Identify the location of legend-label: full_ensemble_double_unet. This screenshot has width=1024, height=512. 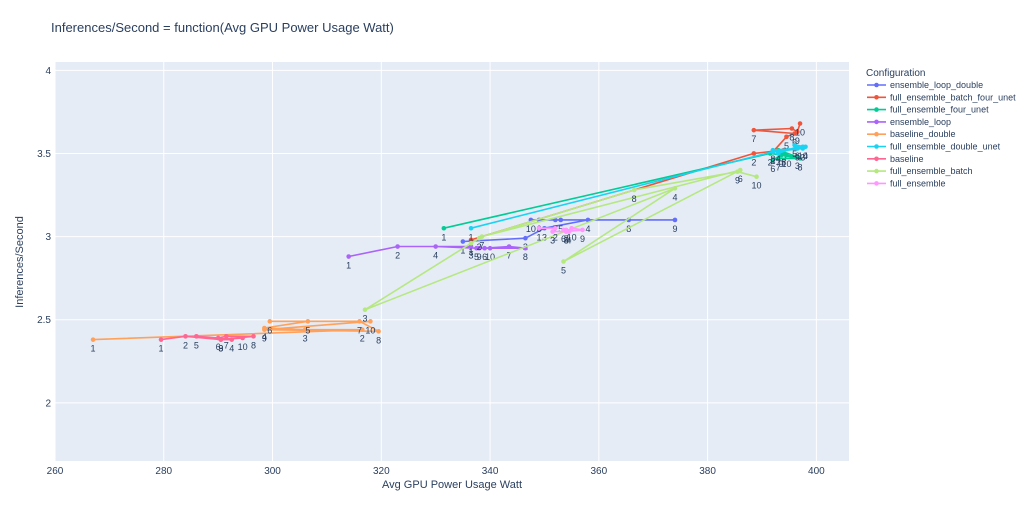
(945, 147).